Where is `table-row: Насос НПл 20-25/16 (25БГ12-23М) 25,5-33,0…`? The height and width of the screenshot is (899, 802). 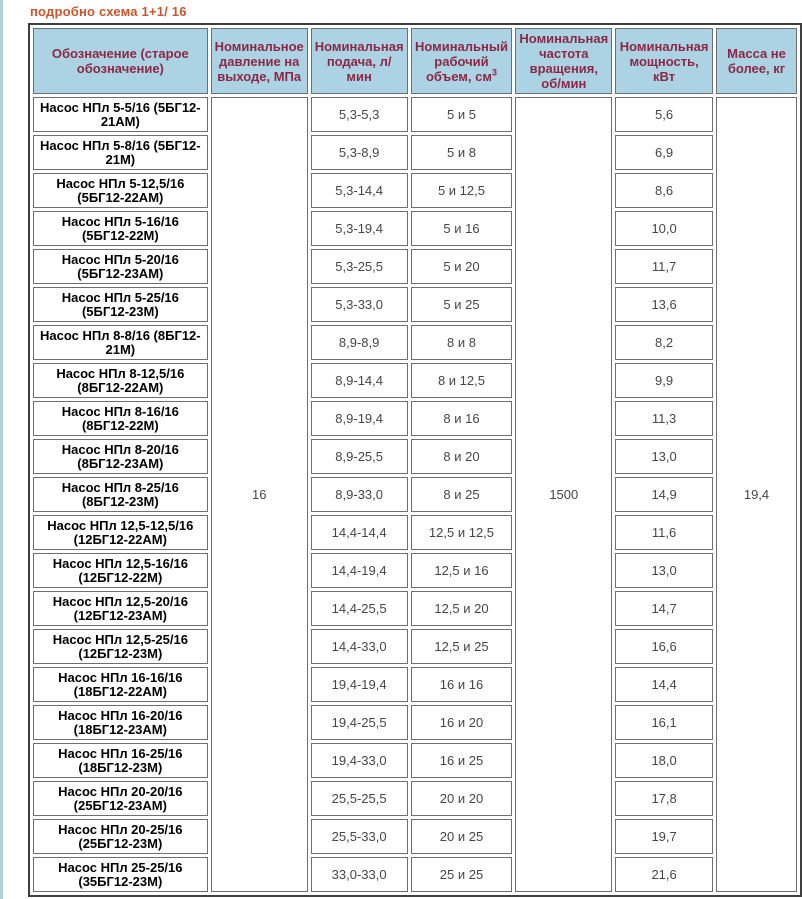 table-row: Насос НПл 20-25/16 (25БГ12-23М) 25,5-33,0… is located at coordinates (415, 836).